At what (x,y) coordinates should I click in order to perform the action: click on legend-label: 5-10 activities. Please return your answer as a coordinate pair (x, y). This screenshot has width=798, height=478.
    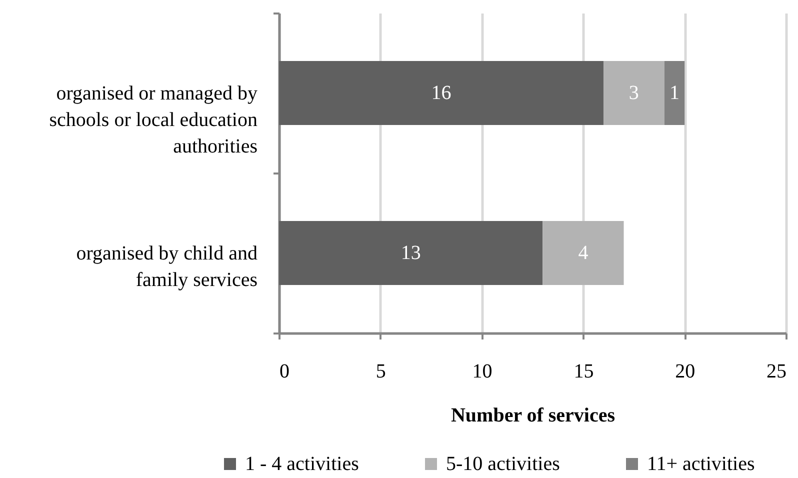
    Looking at the image, I should click on (503, 464).